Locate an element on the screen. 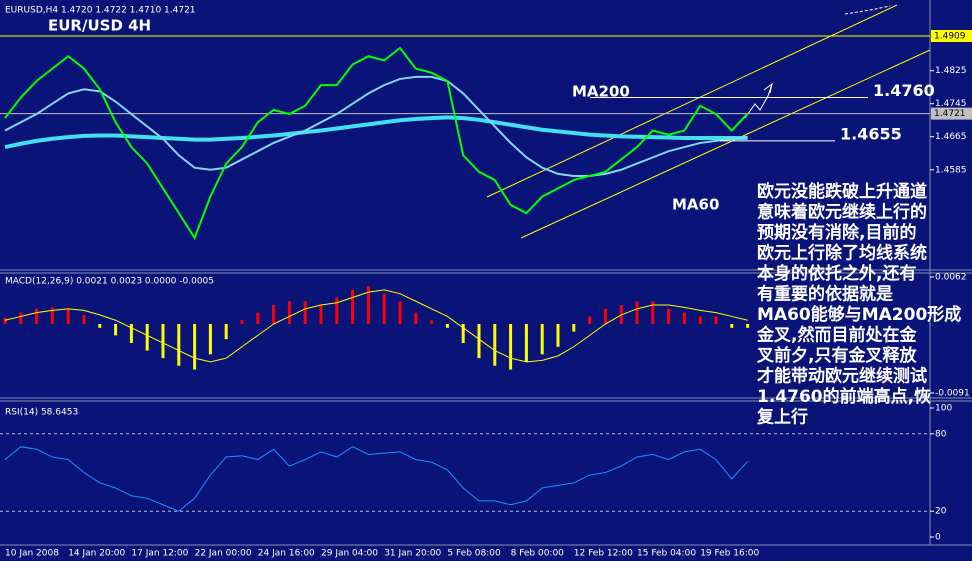  x-tick-label: 22 Jan 00:00 is located at coordinates (223, 554).